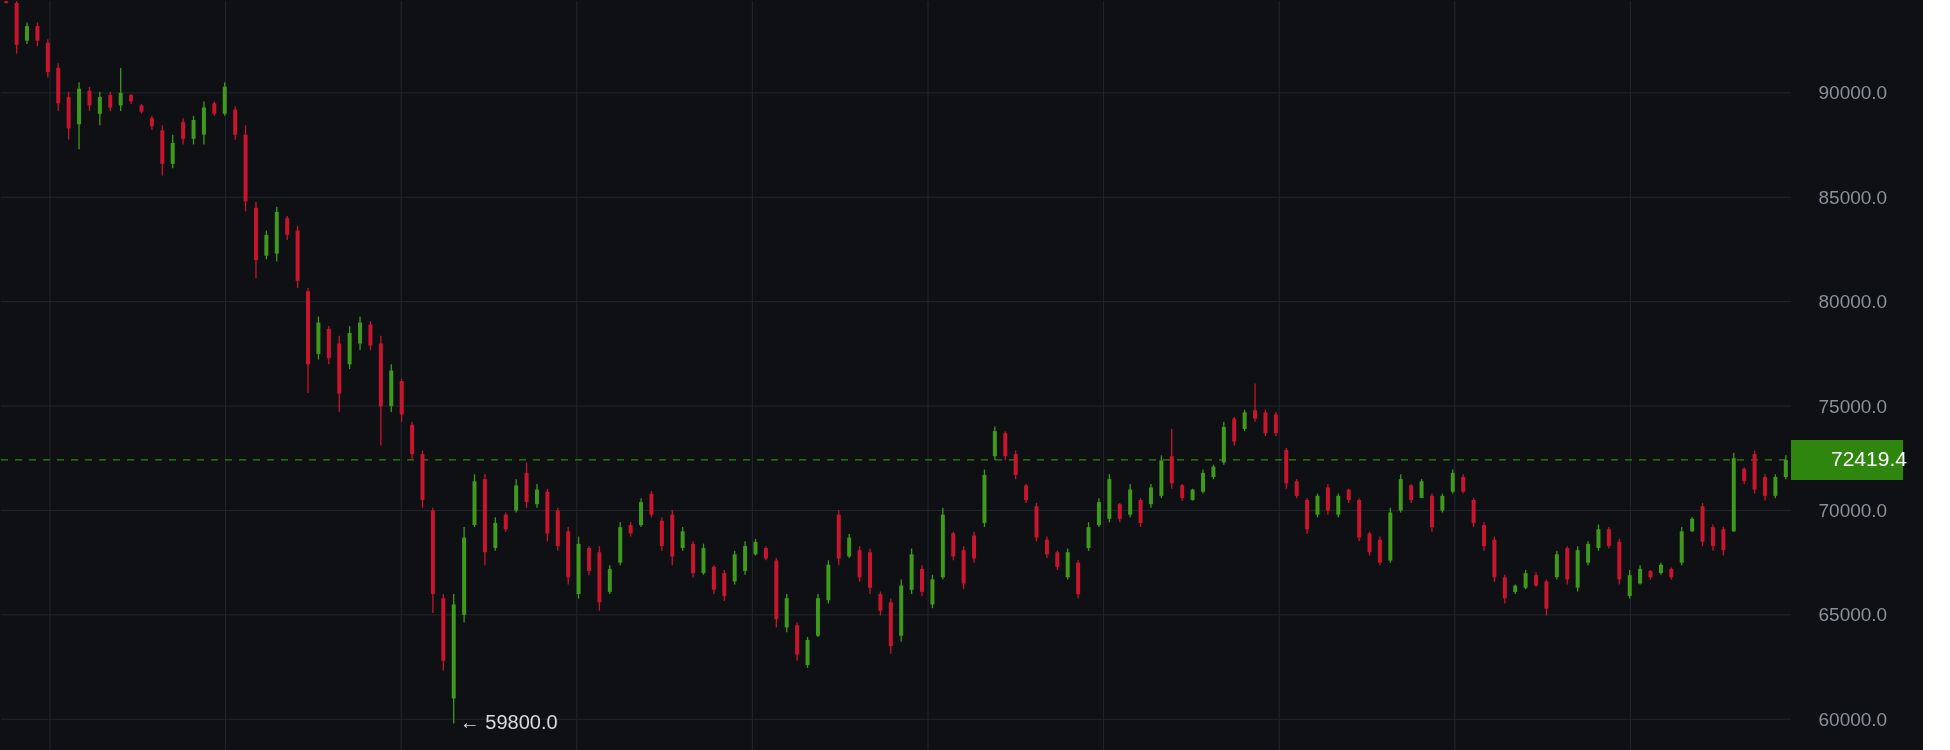 The height and width of the screenshot is (750, 1950). Describe the element at coordinates (1869, 458) in the screenshot. I see `ref-line-label: 72419.4` at that location.